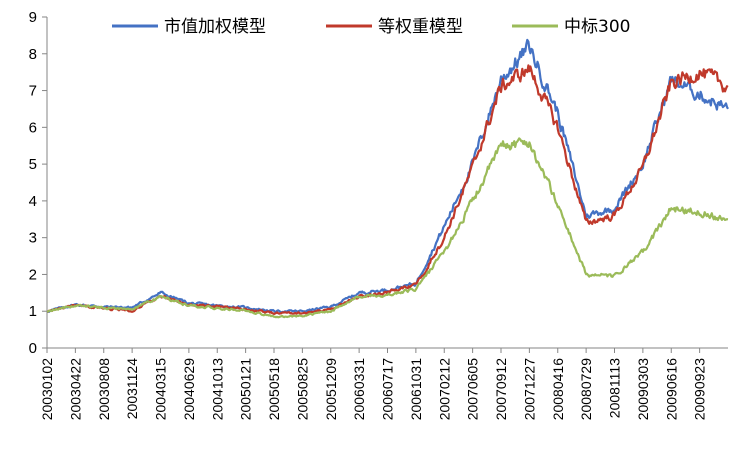 Image resolution: width=738 pixels, height=453 pixels. What do you see at coordinates (246, 389) in the screenshot?
I see `x-tick-label: 20050121` at bounding box center [246, 389].